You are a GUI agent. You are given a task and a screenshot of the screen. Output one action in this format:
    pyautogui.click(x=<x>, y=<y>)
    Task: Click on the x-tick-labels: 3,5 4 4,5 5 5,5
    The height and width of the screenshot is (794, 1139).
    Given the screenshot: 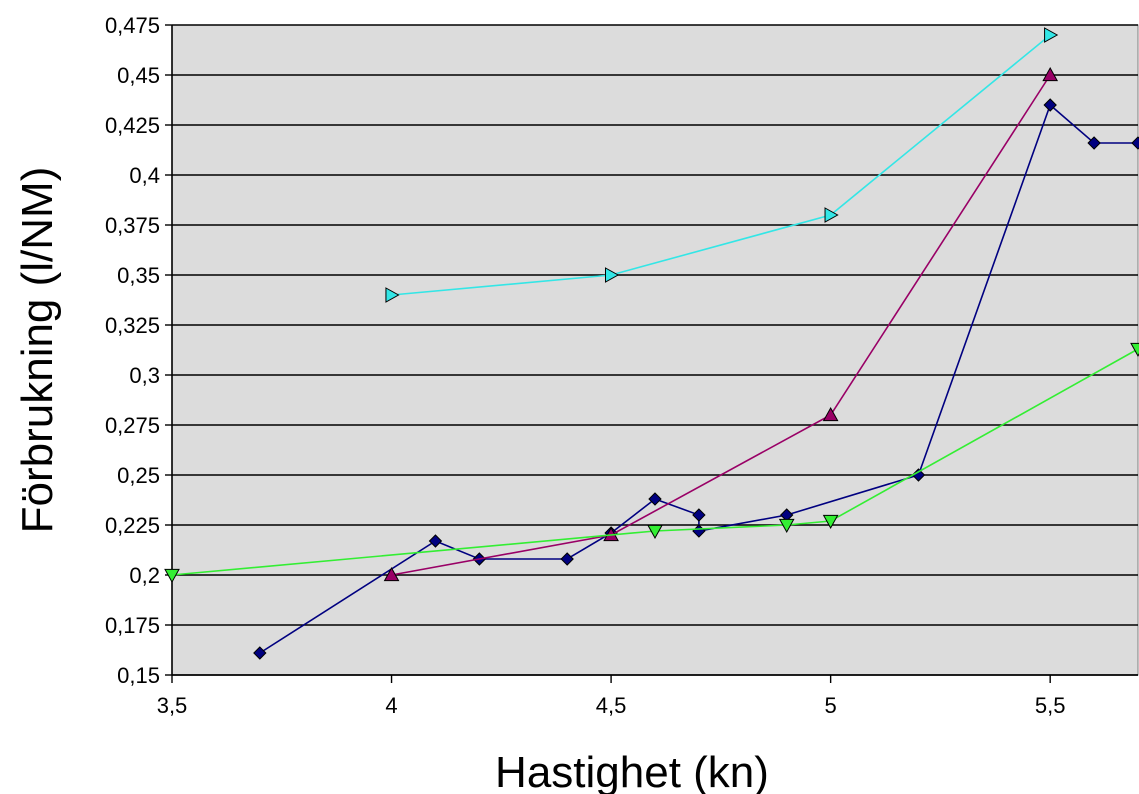 What is the action you would take?
    pyautogui.click(x=611, y=705)
    